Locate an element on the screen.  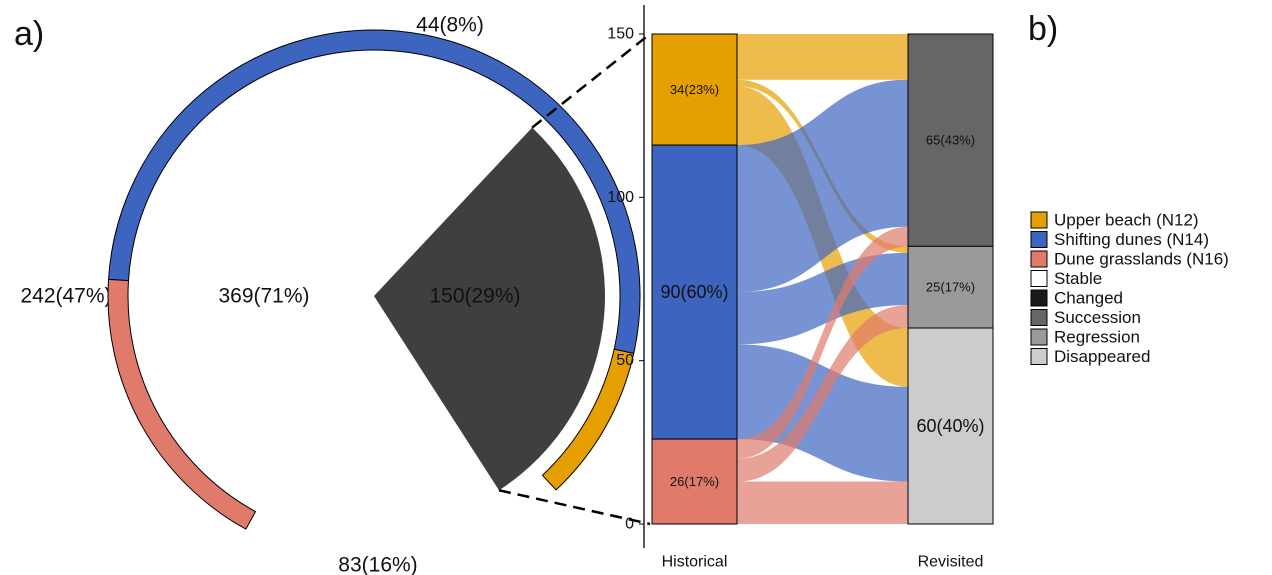
legend-item: Succession is located at coordinates (1085, 317).